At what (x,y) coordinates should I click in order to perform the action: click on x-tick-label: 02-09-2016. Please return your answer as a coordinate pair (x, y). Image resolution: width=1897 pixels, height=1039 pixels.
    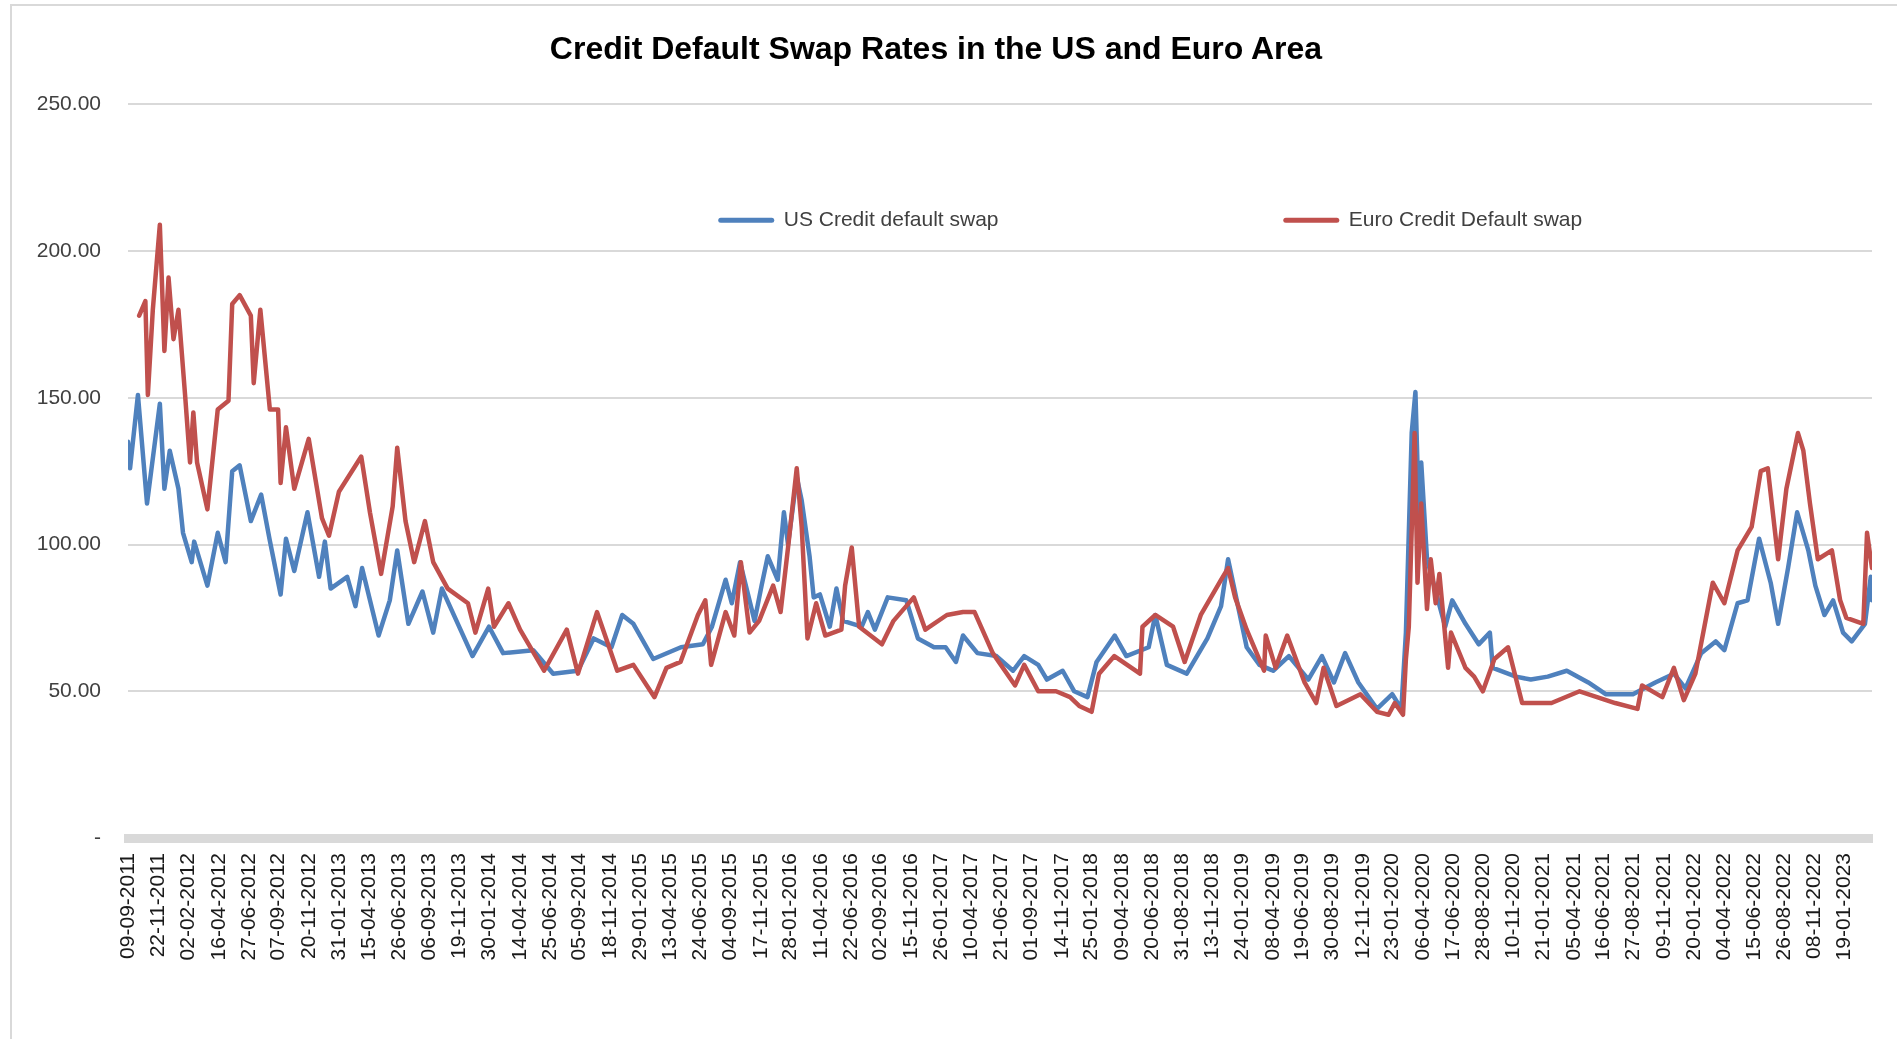
    Looking at the image, I should click on (879, 907).